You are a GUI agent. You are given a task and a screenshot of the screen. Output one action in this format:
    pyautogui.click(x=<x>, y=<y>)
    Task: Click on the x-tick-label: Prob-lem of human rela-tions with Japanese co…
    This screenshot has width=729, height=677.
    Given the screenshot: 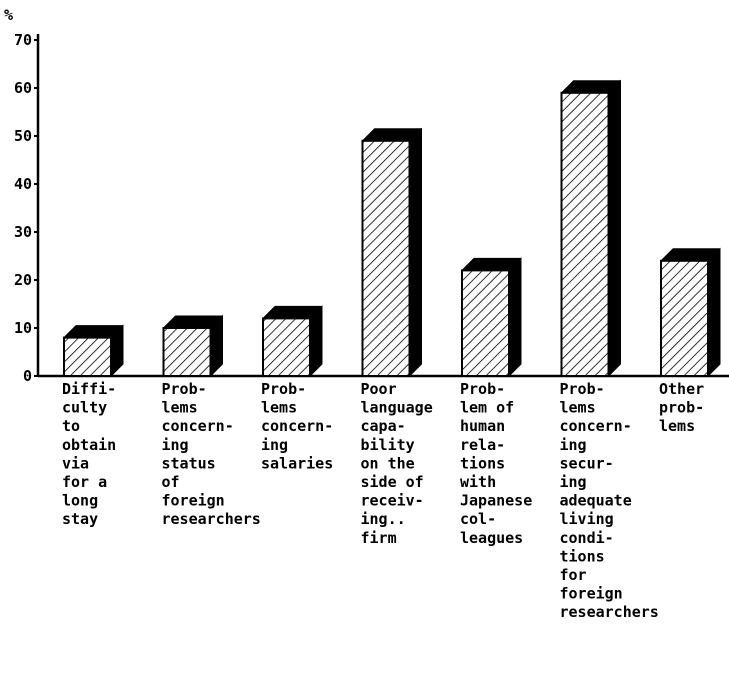 What is the action you would take?
    pyautogui.click(x=496, y=463)
    